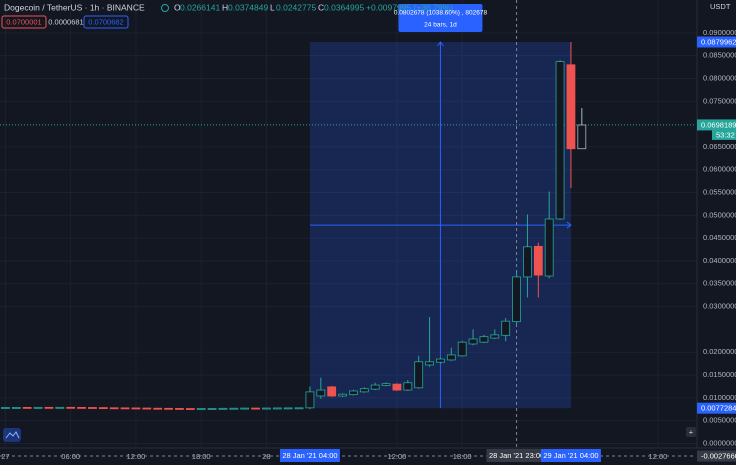 This screenshot has height=465, width=736. I want to click on ohlc-value: 0.0364995, so click(344, 7).